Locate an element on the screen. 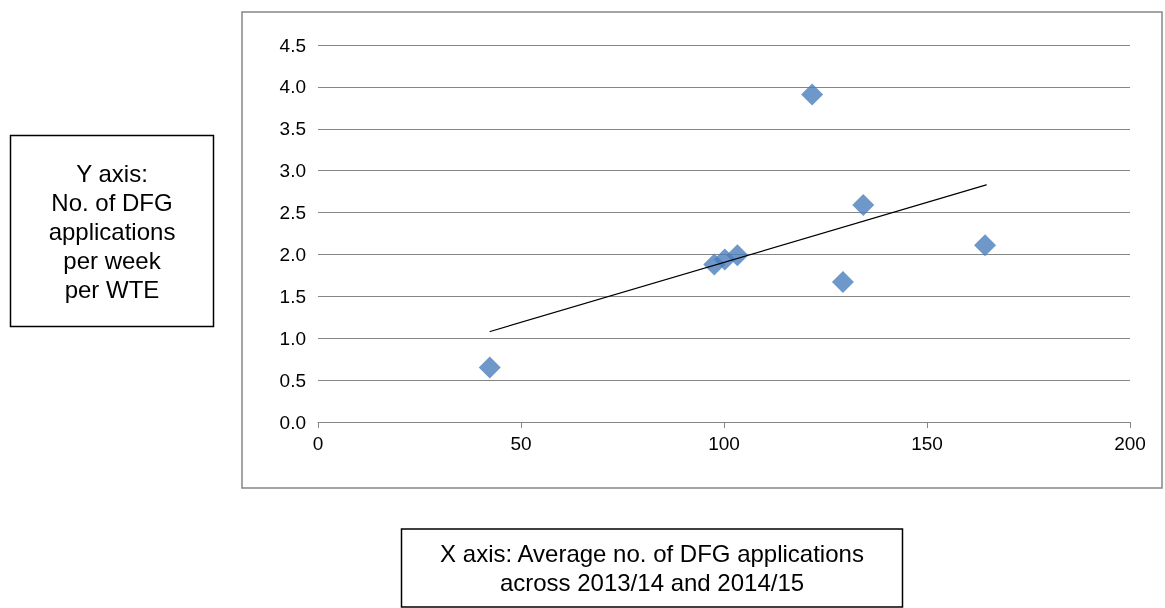  y-tick-label: 4.0 is located at coordinates (292, 87).